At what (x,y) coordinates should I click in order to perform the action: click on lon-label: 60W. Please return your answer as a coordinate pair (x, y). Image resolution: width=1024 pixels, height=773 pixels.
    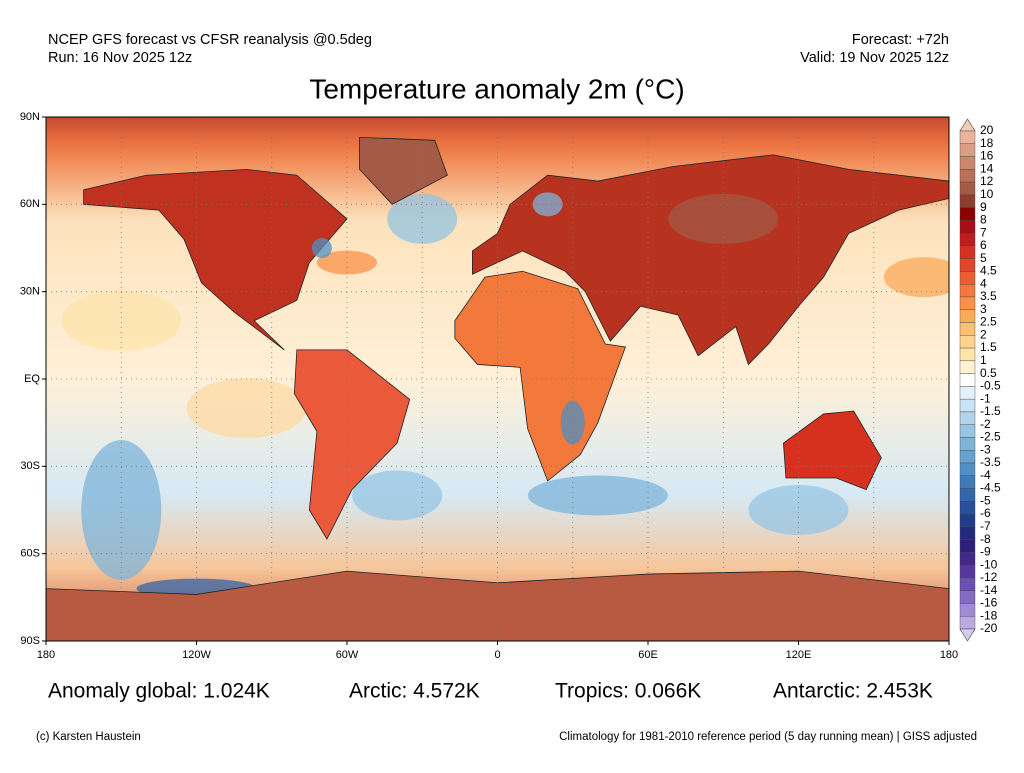
    Looking at the image, I should click on (347, 655).